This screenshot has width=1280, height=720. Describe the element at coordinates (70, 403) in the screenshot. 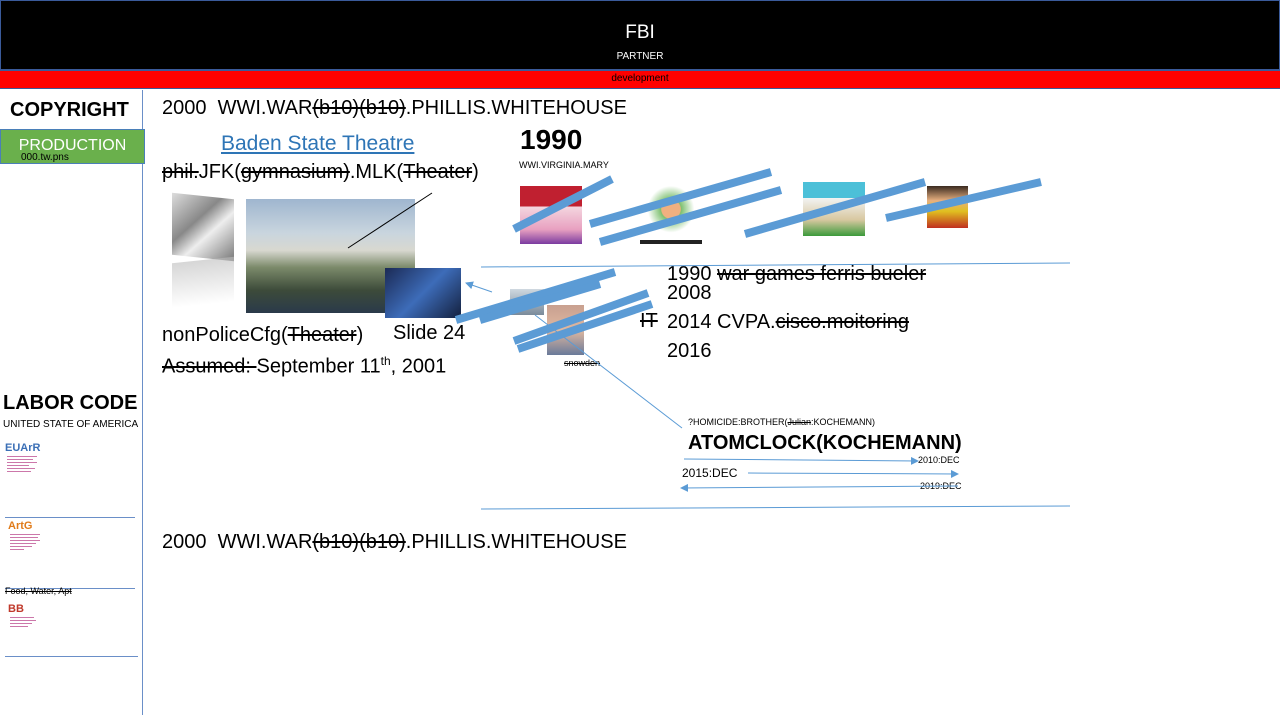

I see `labor-code-heading: LABOR CODE` at that location.